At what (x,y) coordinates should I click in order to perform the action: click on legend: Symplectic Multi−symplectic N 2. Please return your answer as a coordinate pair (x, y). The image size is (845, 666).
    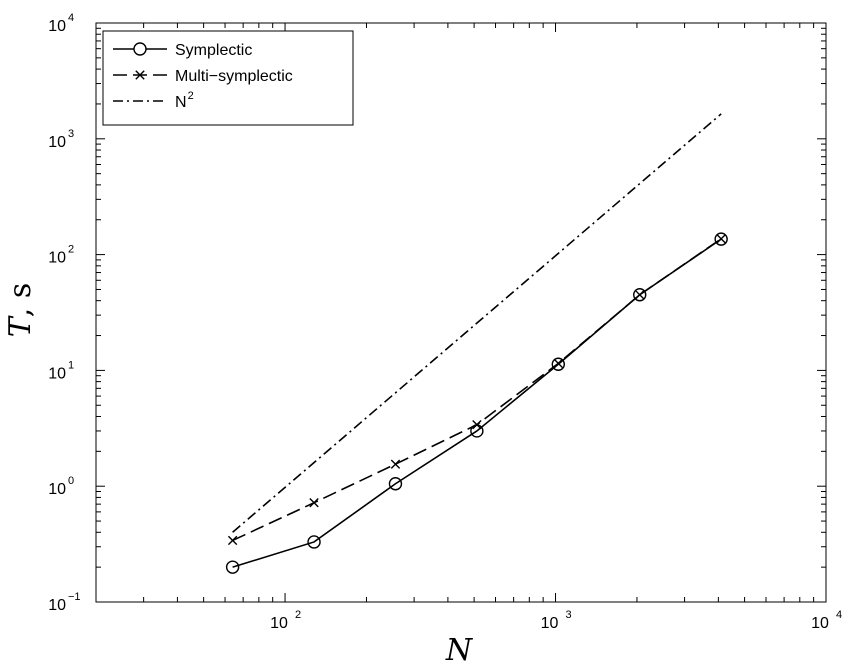
    Looking at the image, I should click on (228, 78).